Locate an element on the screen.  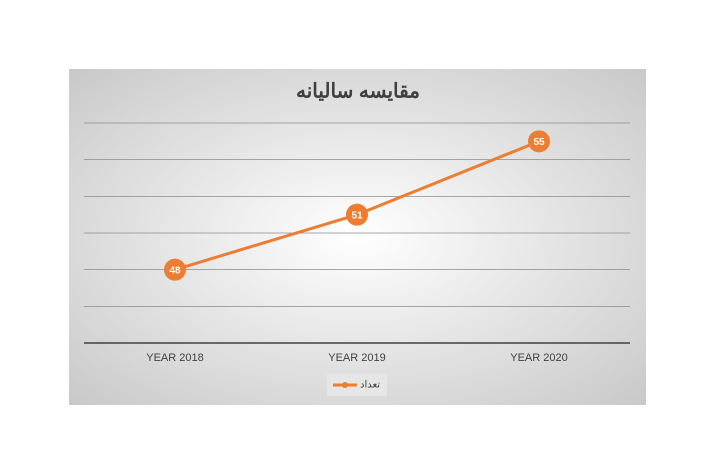
data-label: 55 is located at coordinates (539, 142).